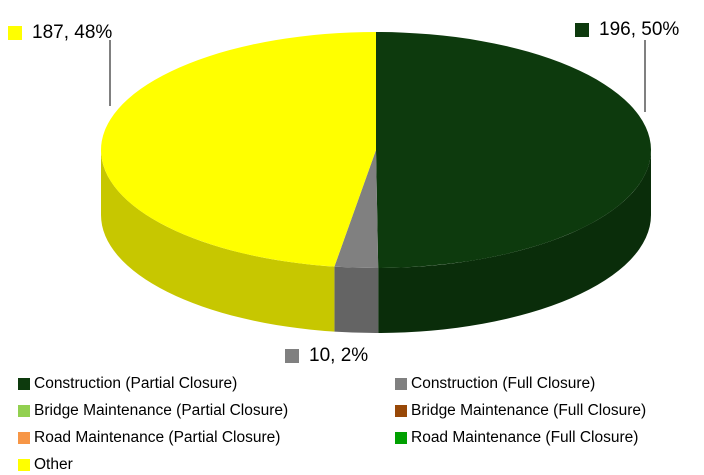 The height and width of the screenshot is (475, 704). Describe the element at coordinates (157, 437) in the screenshot. I see `legend-label: Road Maintenance (Partial Closure)` at that location.